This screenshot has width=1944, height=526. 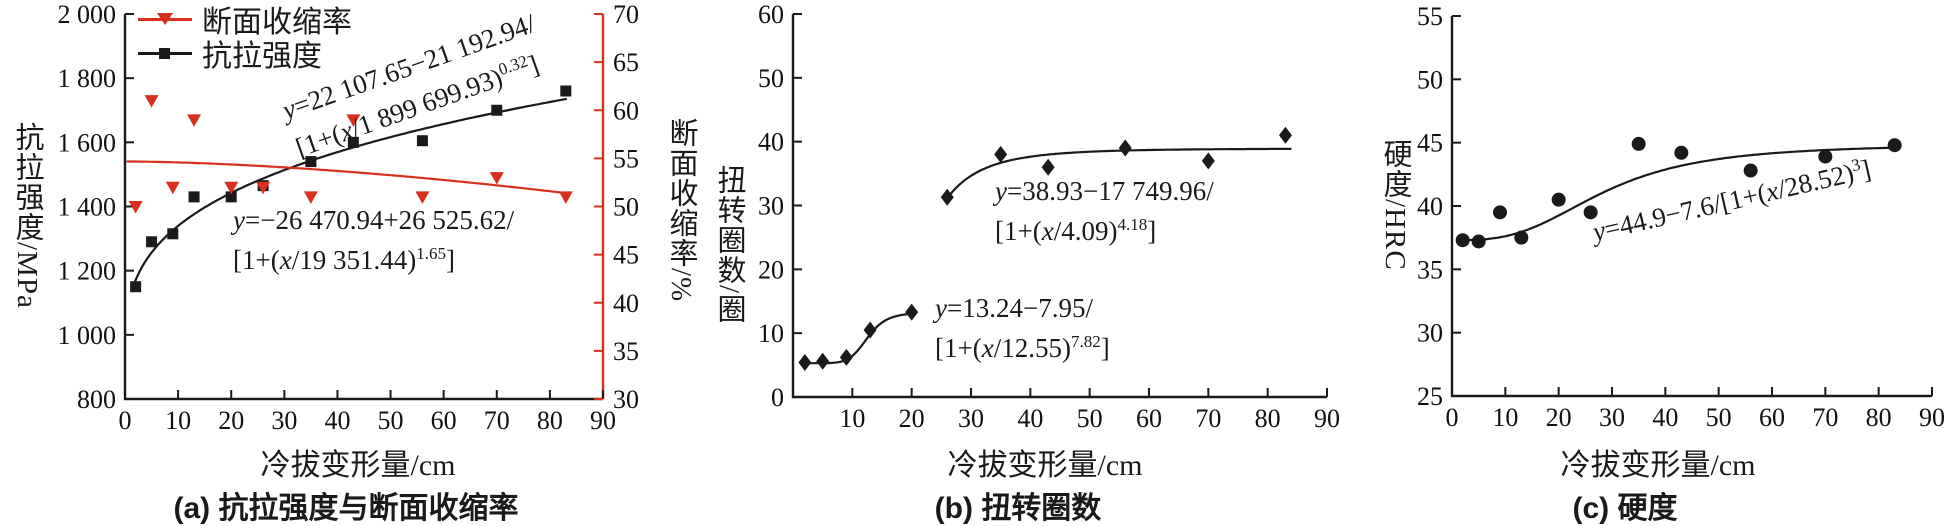 What do you see at coordinates (346, 508) in the screenshot?
I see `caption-chart-a: (a) 抗拉强度与断面收缩率` at bounding box center [346, 508].